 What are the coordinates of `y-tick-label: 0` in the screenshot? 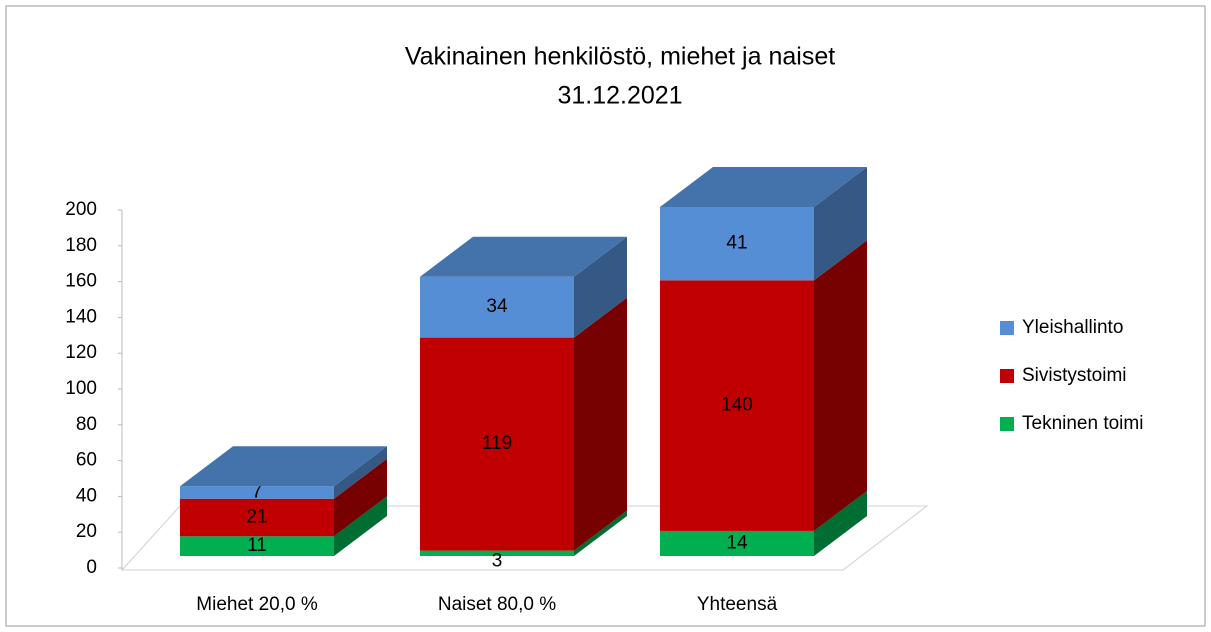 It's located at (91, 567).